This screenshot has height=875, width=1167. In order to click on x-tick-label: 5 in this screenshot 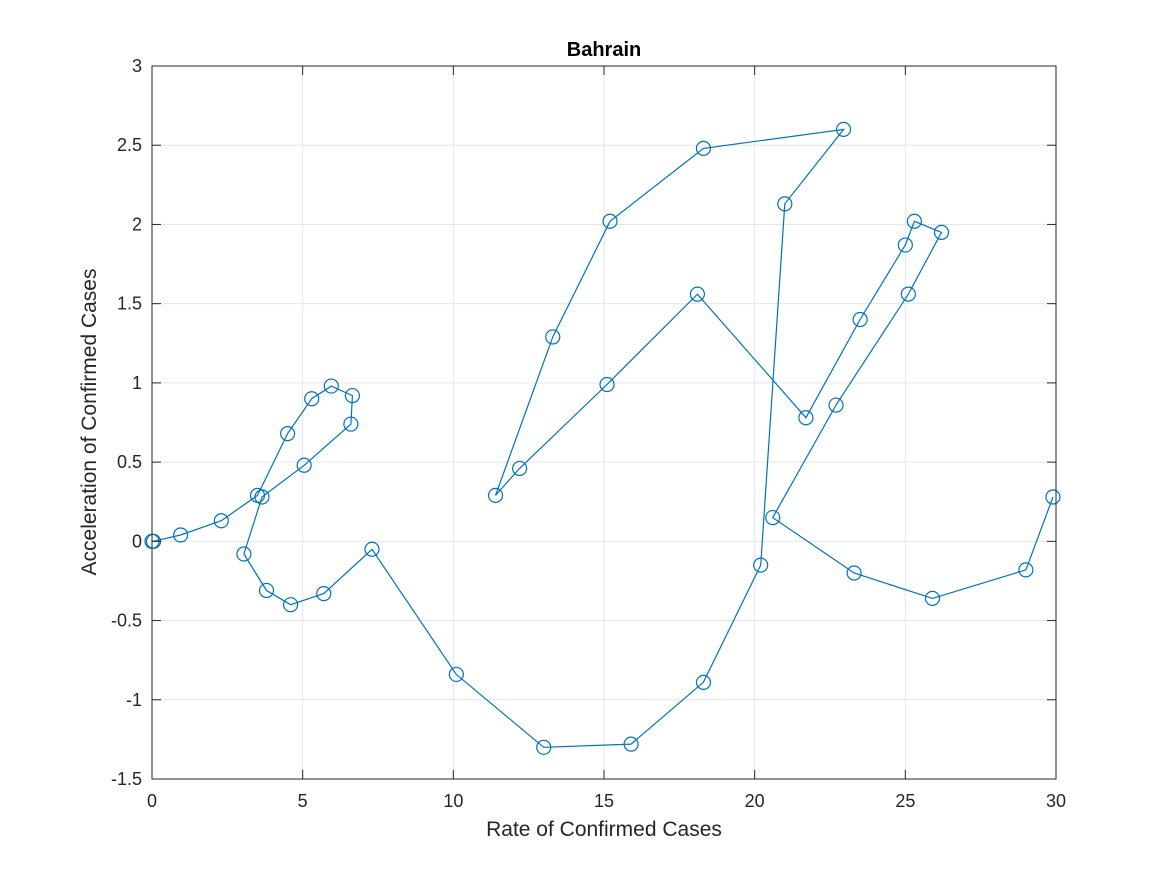, I will do `click(303, 801)`.